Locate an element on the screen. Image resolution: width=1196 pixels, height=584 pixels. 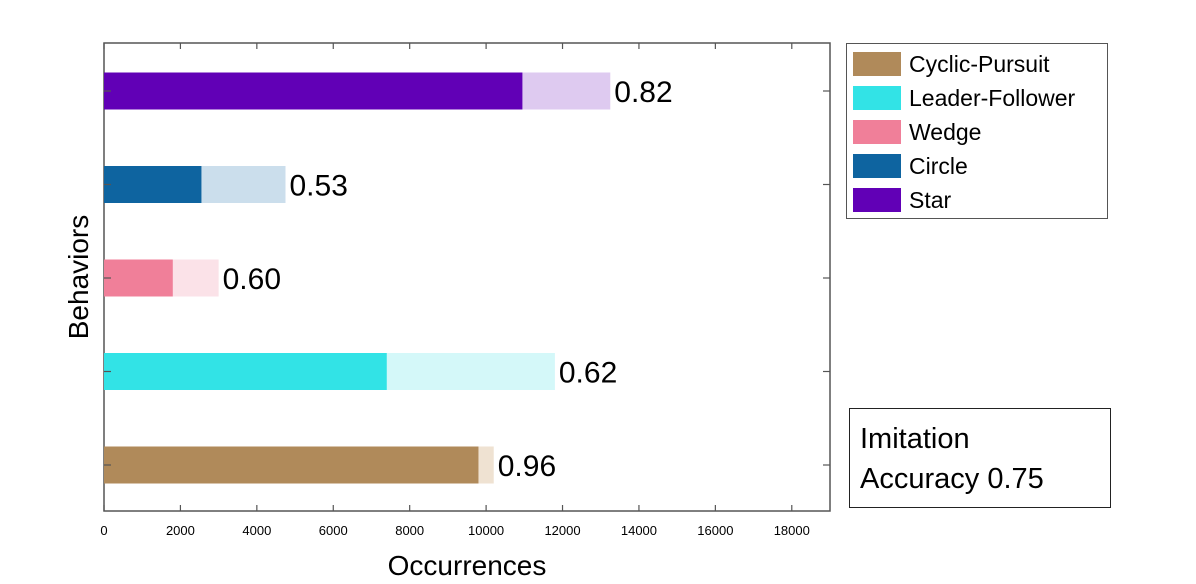
y-axis-label: Behaviors is located at coordinates (78, 277).